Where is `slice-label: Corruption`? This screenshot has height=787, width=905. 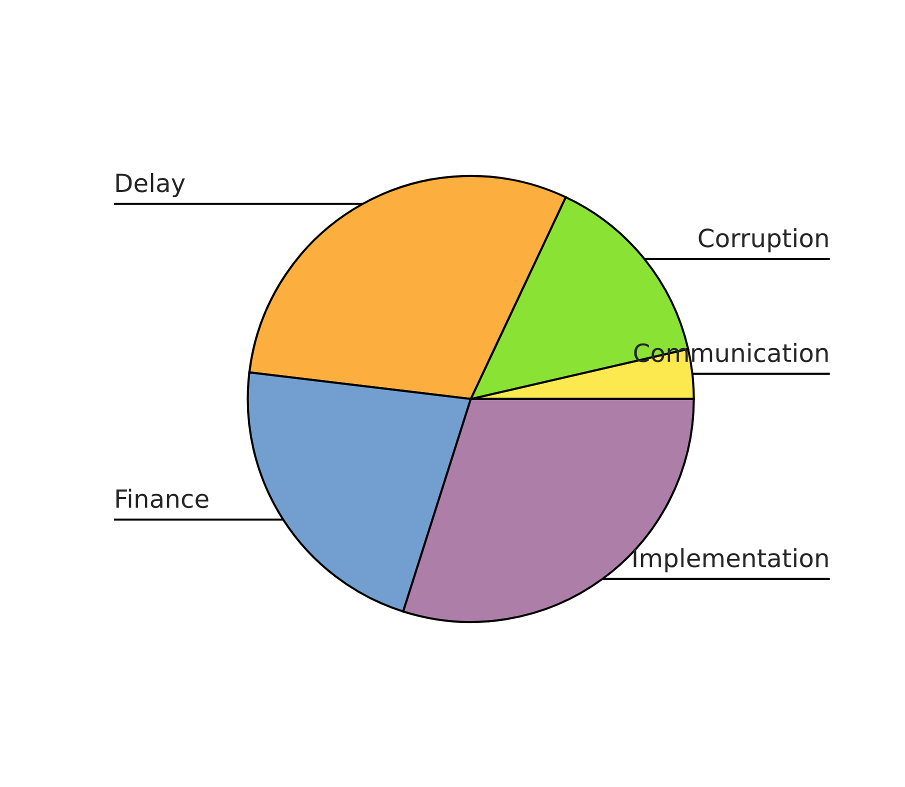 slice-label: Corruption is located at coordinates (763, 240).